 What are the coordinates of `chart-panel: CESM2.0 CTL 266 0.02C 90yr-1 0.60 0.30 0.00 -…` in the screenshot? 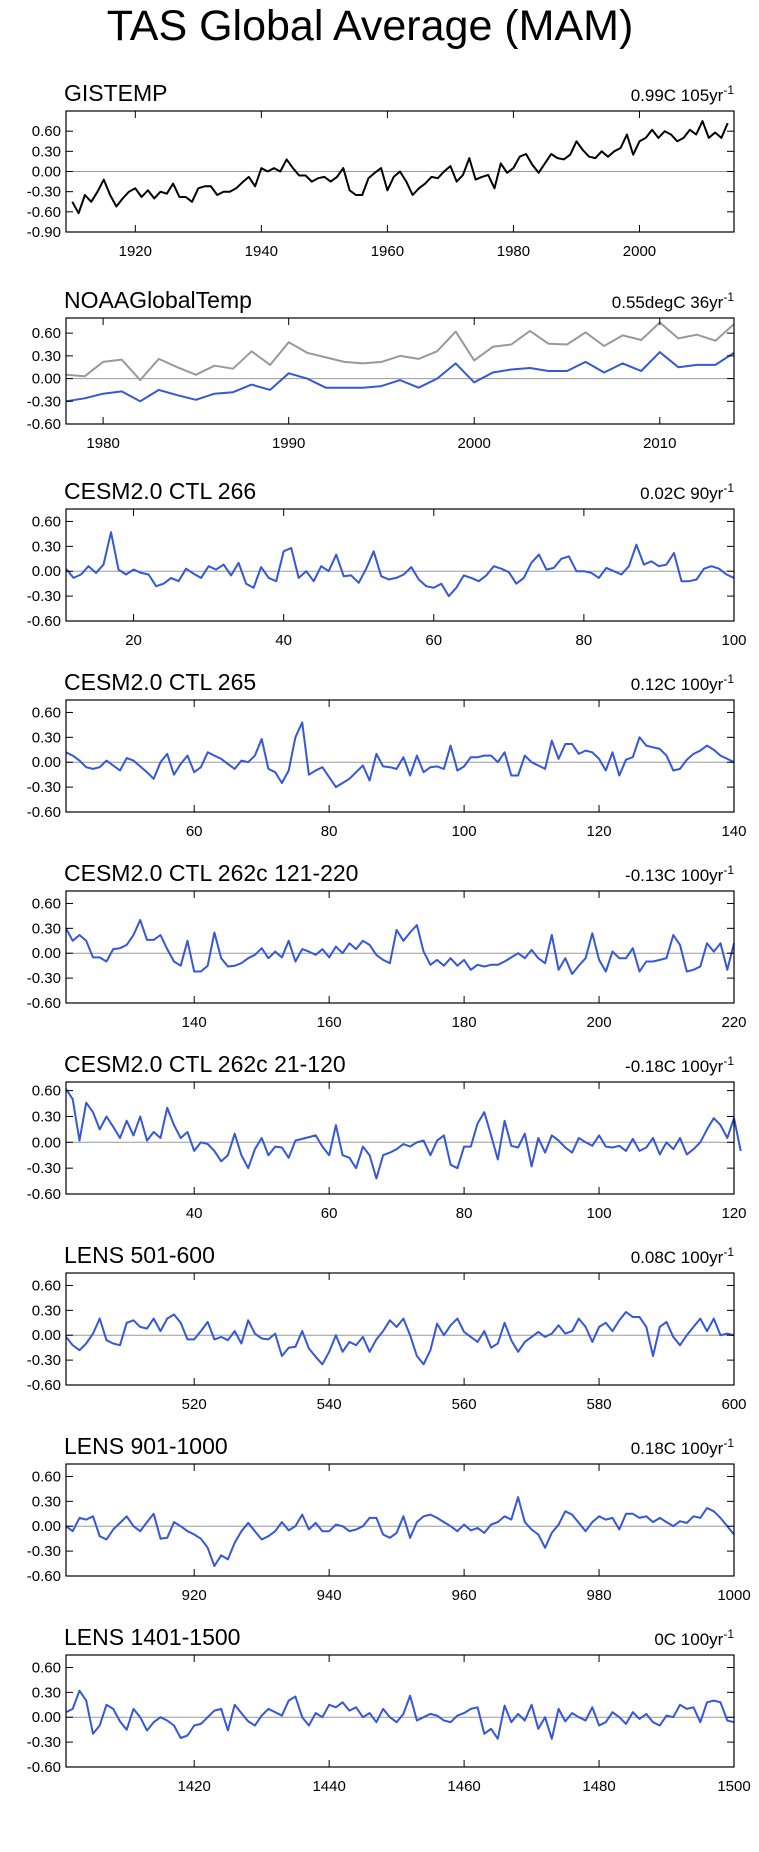 It's located at (387, 563).